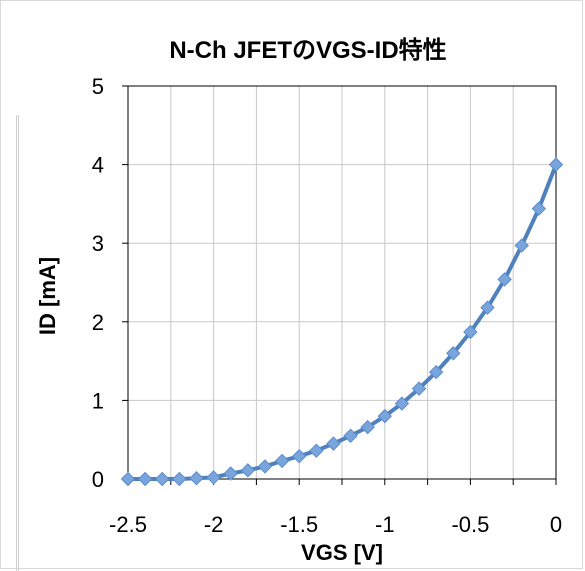 The image size is (585, 571). What do you see at coordinates (299, 524) in the screenshot?
I see `x-tick-label: -1.5` at bounding box center [299, 524].